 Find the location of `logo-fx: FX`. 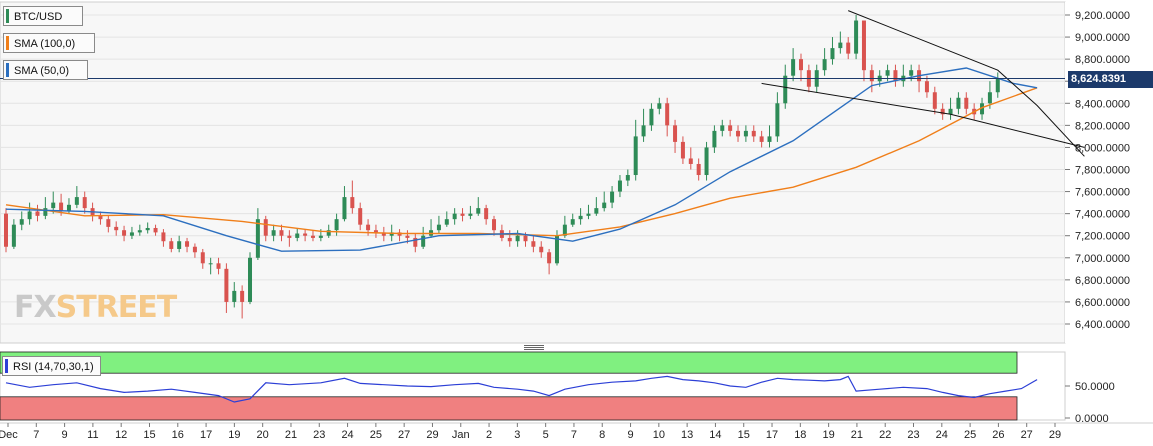

logo-fx: FX is located at coordinates (35, 307).